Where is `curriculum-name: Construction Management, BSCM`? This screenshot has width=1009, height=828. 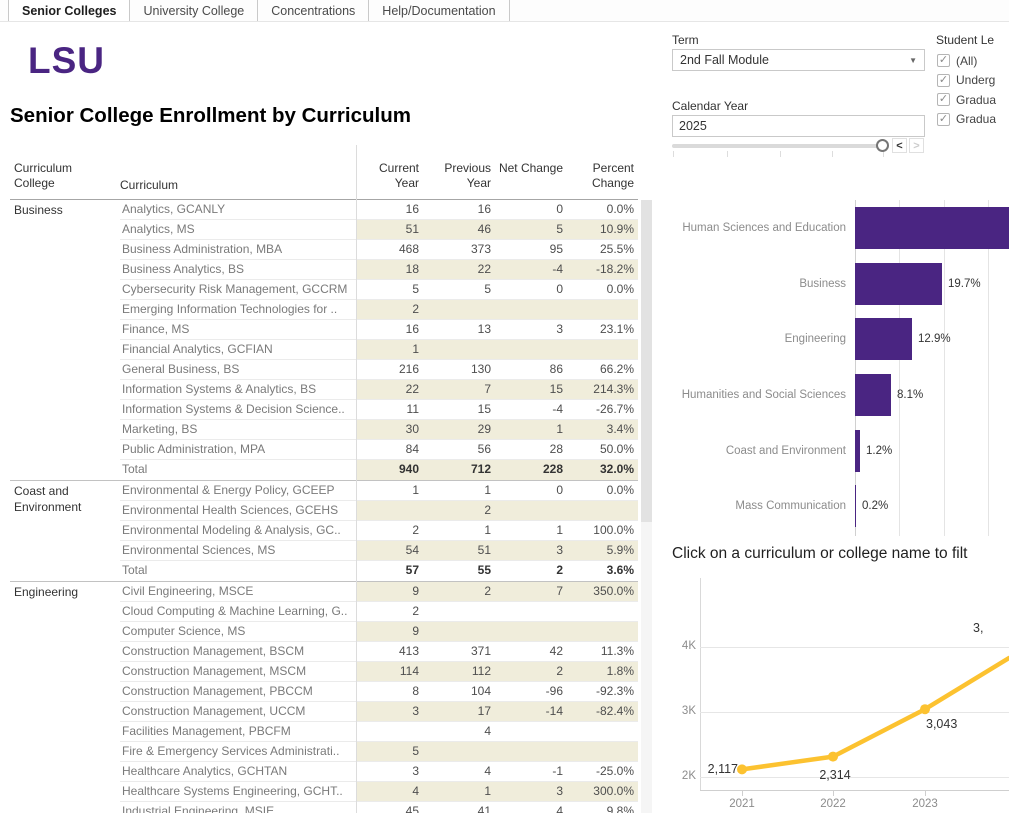
curriculum-name: Construction Management, BSCM is located at coordinates (213, 651).